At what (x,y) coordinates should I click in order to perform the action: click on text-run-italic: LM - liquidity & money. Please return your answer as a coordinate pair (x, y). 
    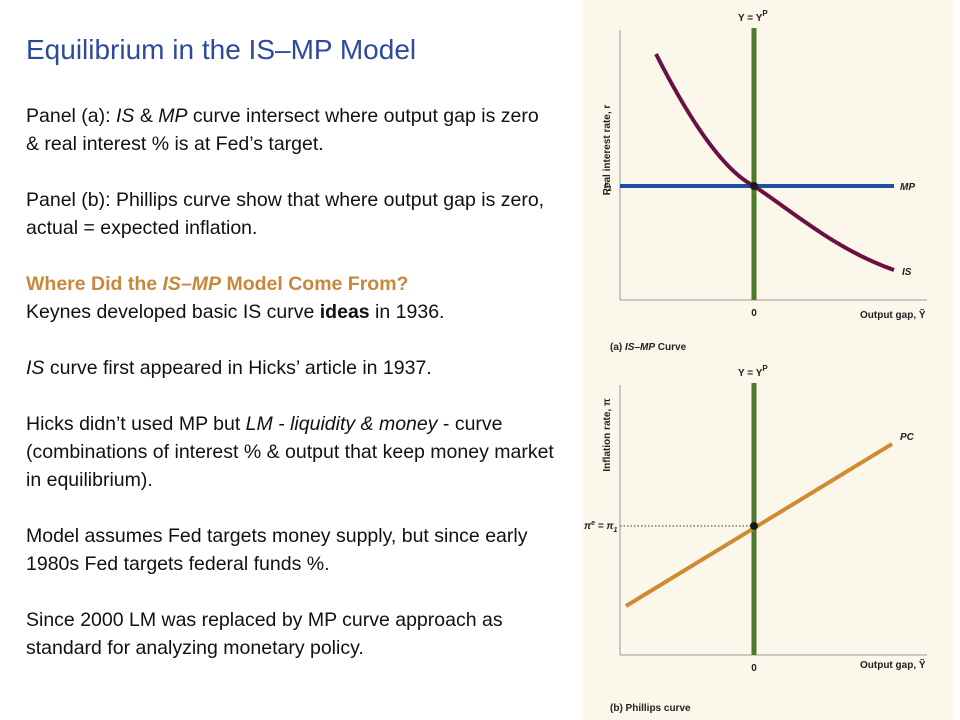
    Looking at the image, I should click on (341, 424).